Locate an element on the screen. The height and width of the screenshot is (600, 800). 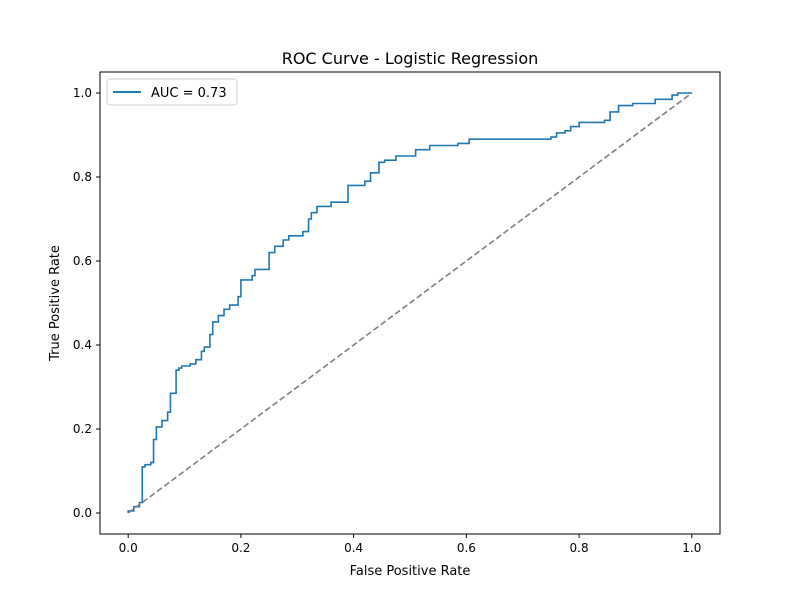
x-axis-label: False Positive Rate is located at coordinates (410, 571).